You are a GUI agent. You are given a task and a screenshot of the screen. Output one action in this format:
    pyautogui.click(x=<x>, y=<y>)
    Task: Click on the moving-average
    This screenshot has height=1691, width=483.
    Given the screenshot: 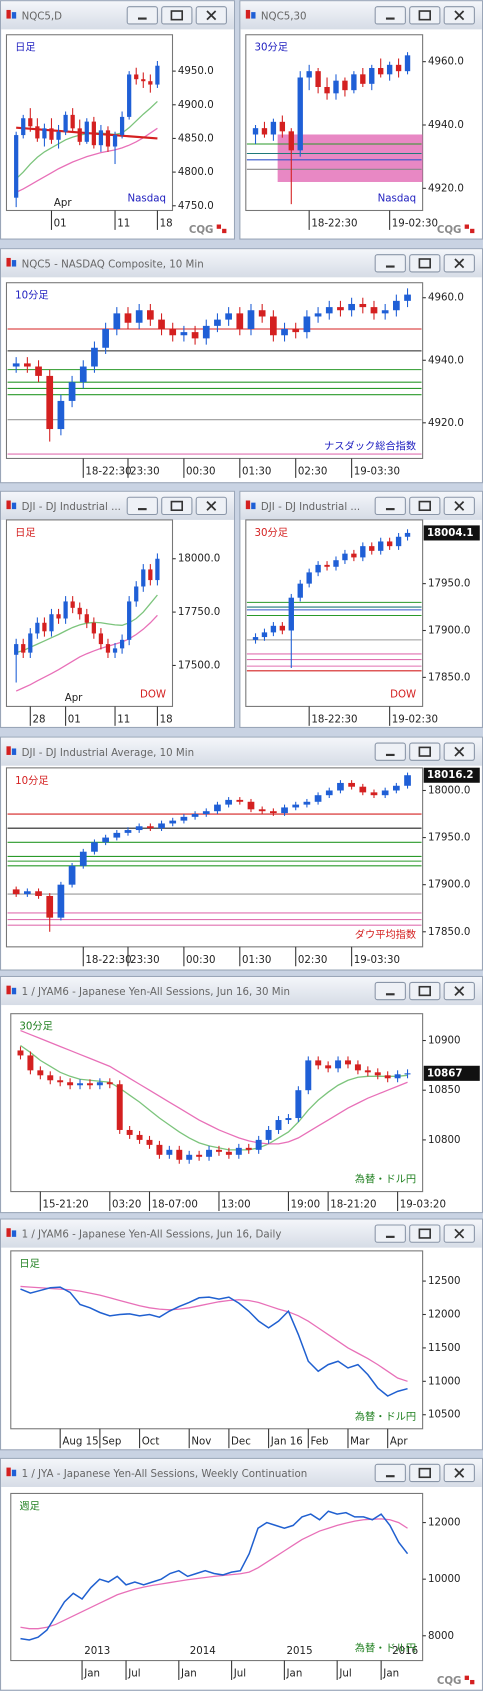 What is the action you would take?
    pyautogui.click(x=86, y=160)
    